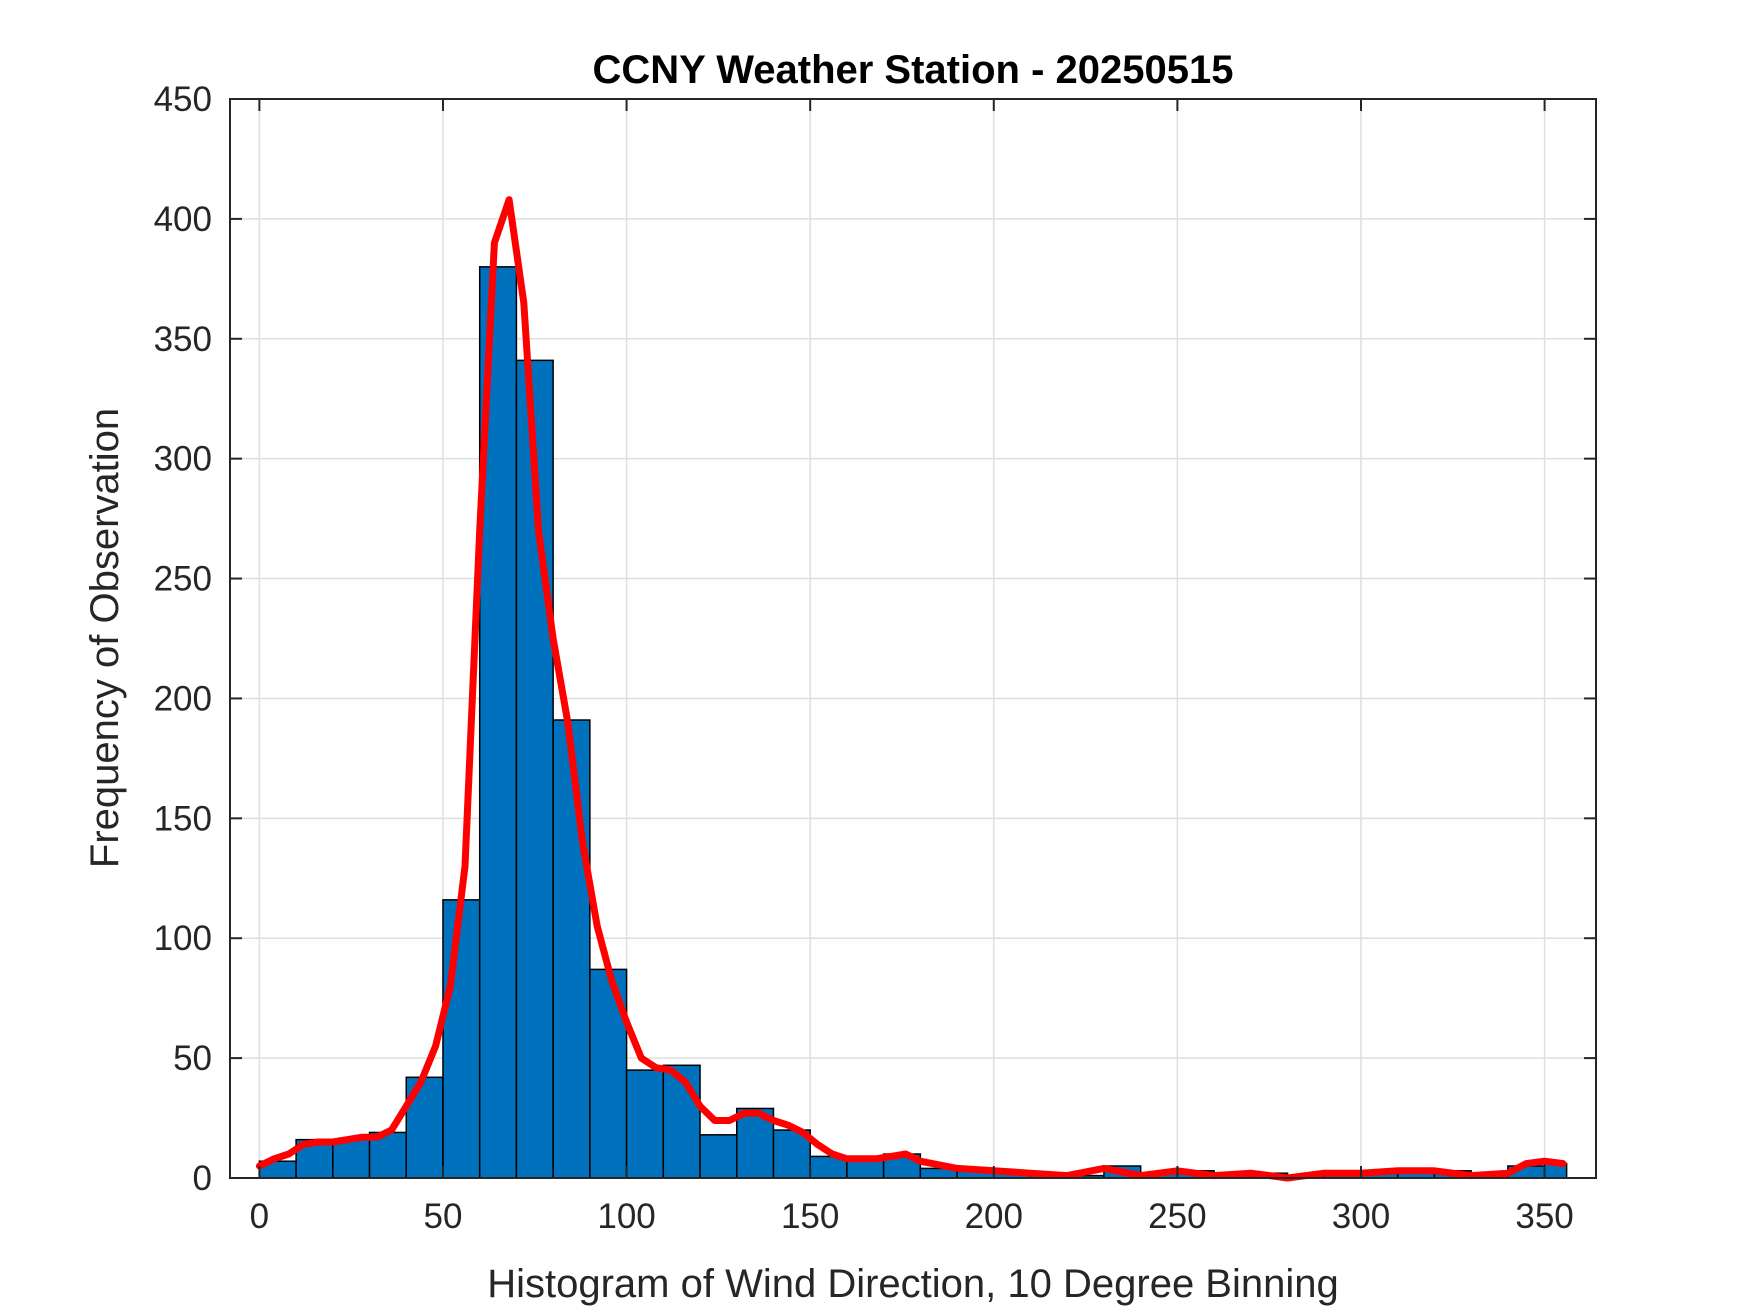 The image size is (1750, 1313). What do you see at coordinates (183, 818) in the screenshot?
I see `y-tick-label: 150` at bounding box center [183, 818].